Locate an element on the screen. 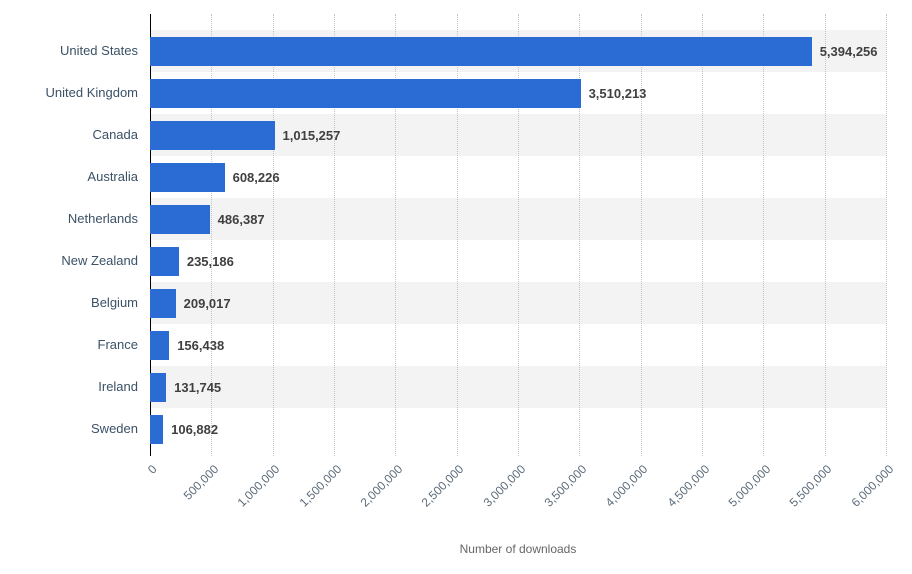 The image size is (912, 574). x-tick-label: 5,000,000 is located at coordinates (749, 486).